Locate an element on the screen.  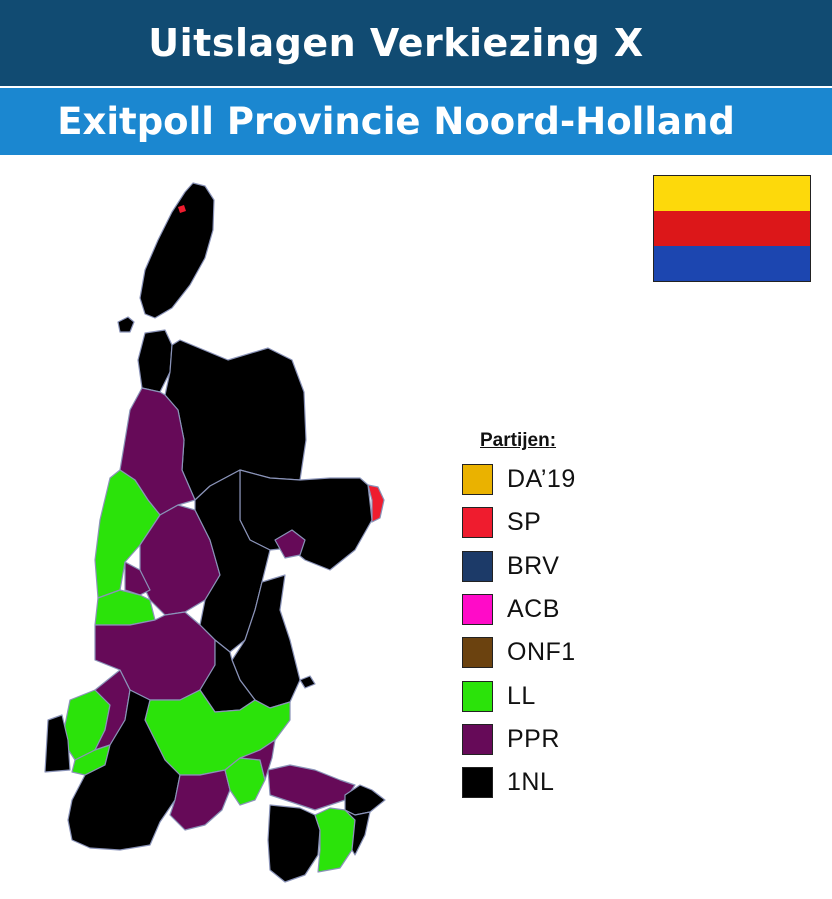
region-den-helder is located at coordinates (155, 361).